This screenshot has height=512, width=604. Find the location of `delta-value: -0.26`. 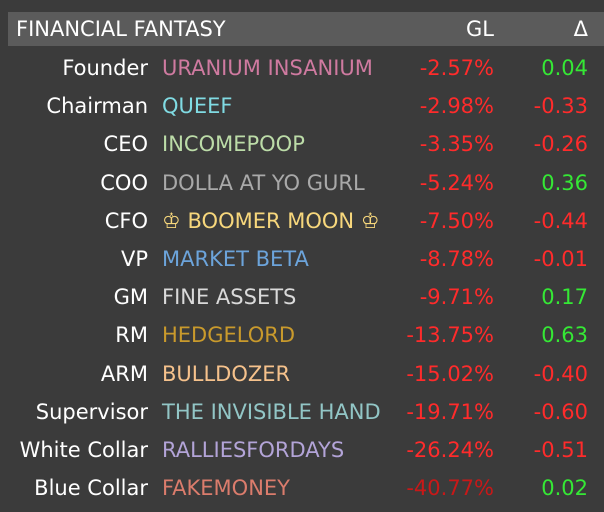

delta-value: -0.26 is located at coordinates (560, 144).